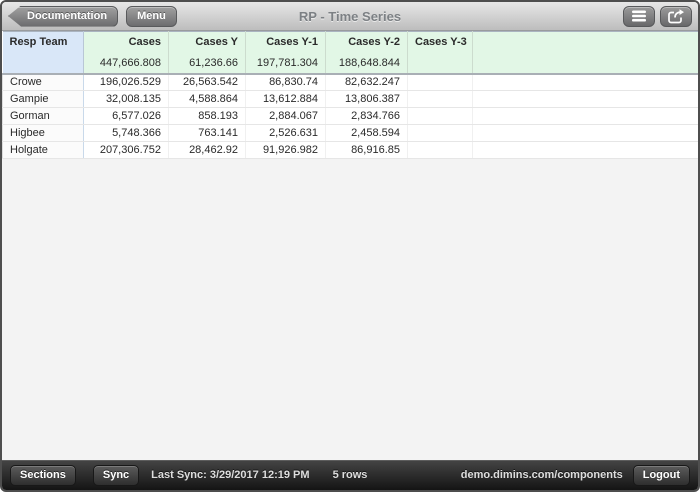  I want to click on totals-cell: 447,666.808, so click(126, 63).